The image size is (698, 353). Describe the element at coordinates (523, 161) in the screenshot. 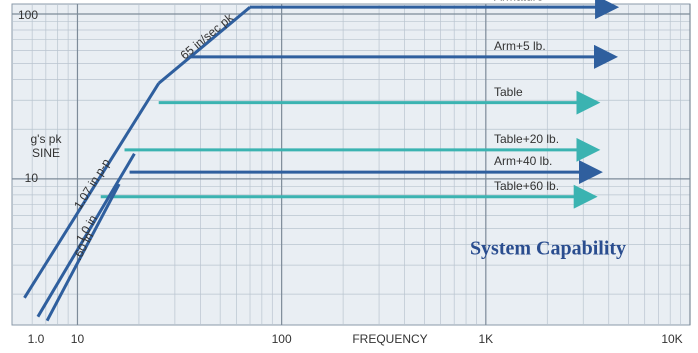

I see `series-label: Arm+40 lb.` at that location.